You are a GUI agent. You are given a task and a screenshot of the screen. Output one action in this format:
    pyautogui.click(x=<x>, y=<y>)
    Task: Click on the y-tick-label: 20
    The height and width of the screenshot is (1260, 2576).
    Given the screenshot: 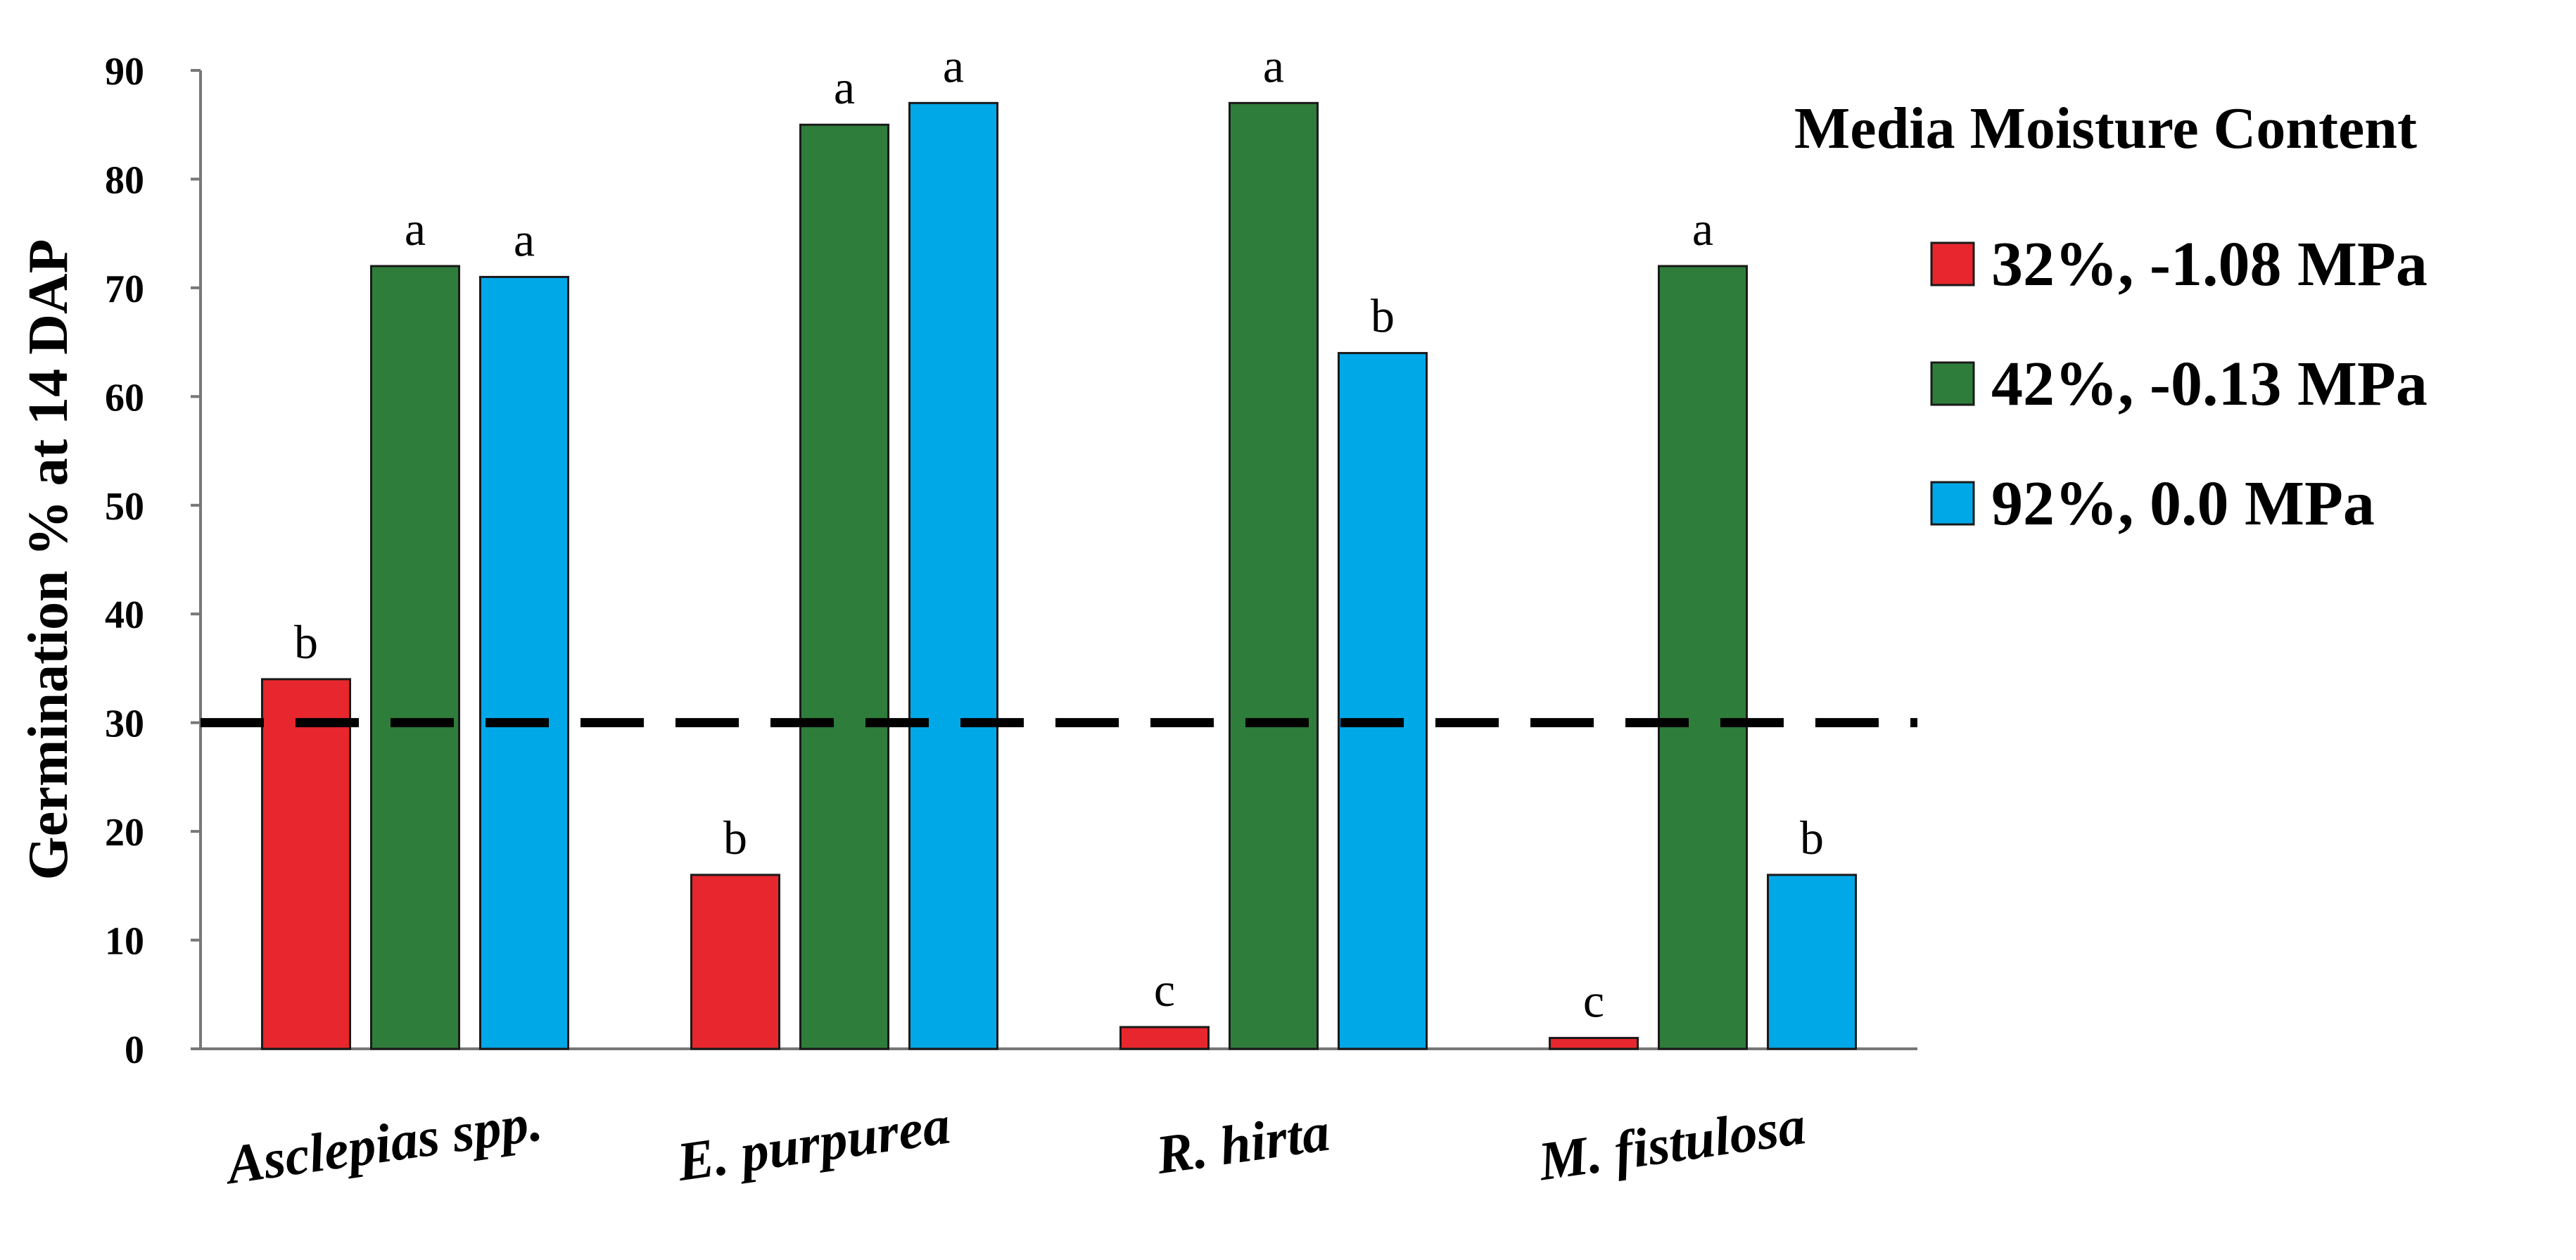 What is the action you would take?
    pyautogui.click(x=124, y=833)
    